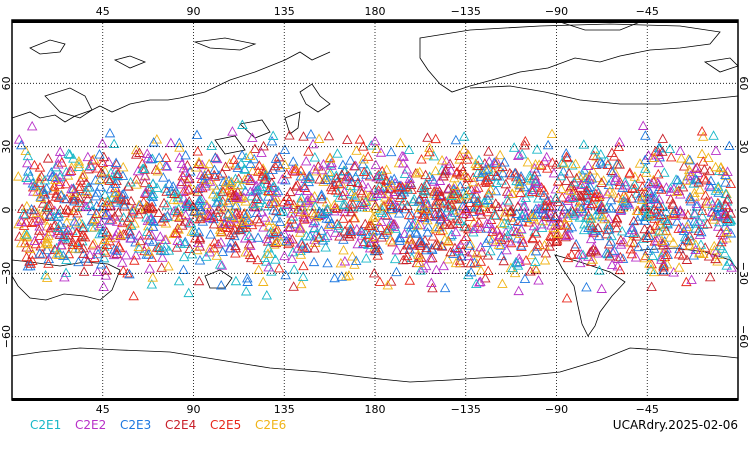 The image size is (750, 450). Describe the element at coordinates (225, 425) in the screenshot. I see `legend-item-c2e5: C2E5` at that location.